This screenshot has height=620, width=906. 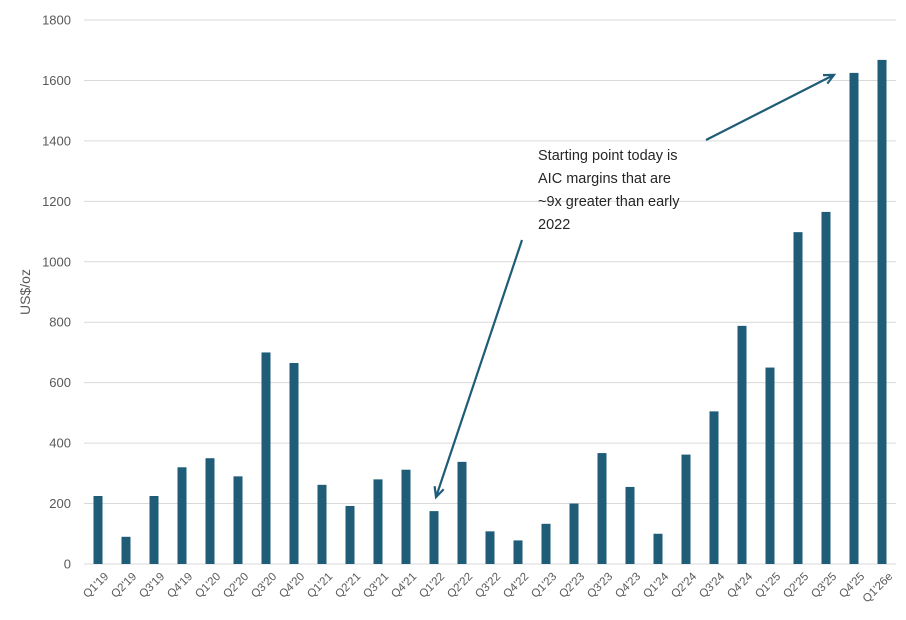 What do you see at coordinates (56, 261) in the screenshot?
I see `y-tick-label: 1000` at bounding box center [56, 261].